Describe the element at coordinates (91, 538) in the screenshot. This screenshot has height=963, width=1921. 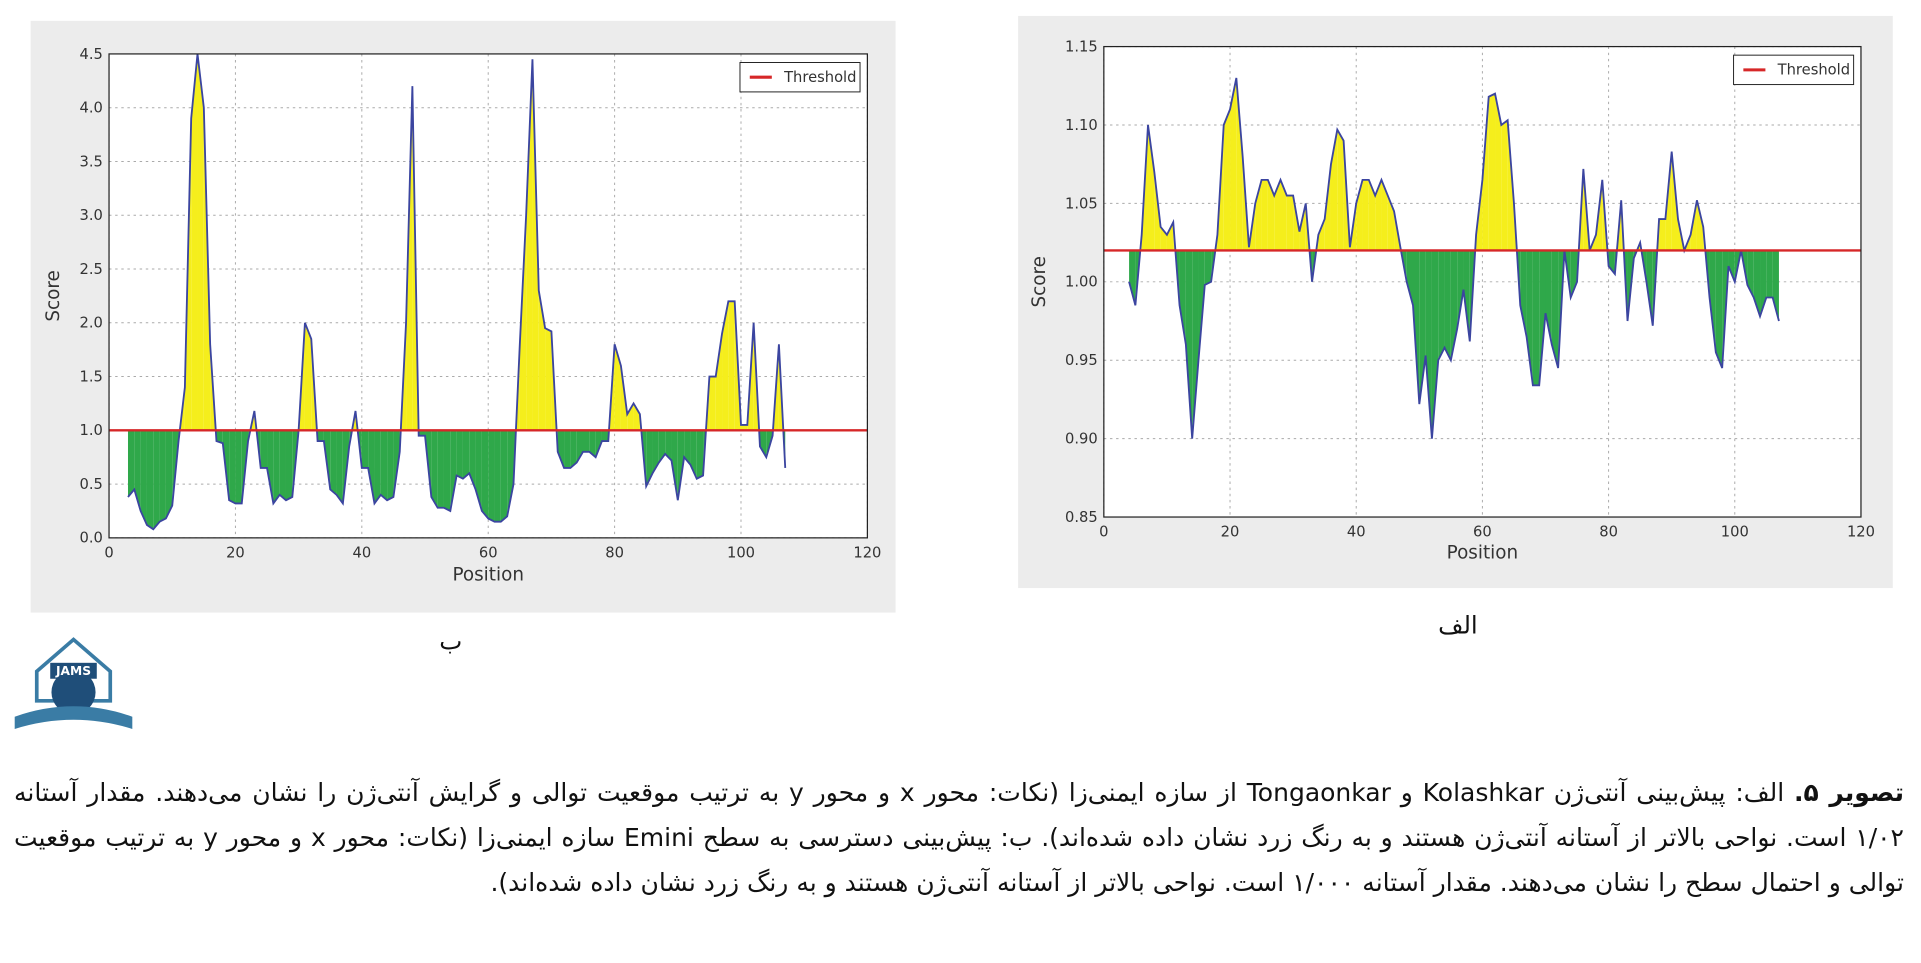
I see `y-tick-label: 0.0` at that location.